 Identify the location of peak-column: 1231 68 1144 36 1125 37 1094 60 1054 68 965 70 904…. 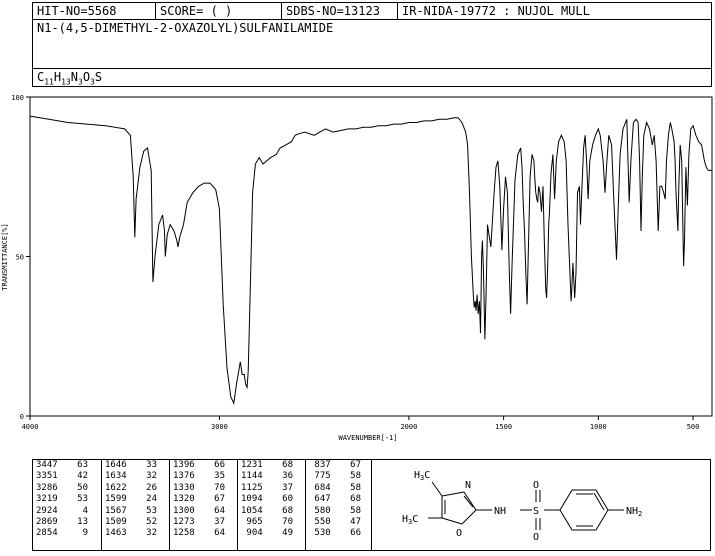
(271, 505).